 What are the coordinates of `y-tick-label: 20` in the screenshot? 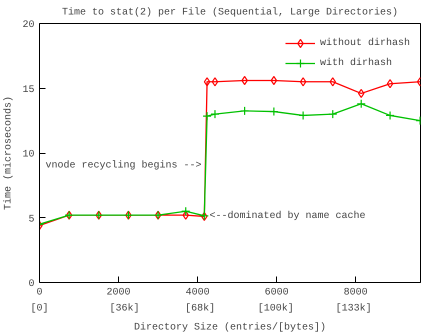 It's located at (28, 25).